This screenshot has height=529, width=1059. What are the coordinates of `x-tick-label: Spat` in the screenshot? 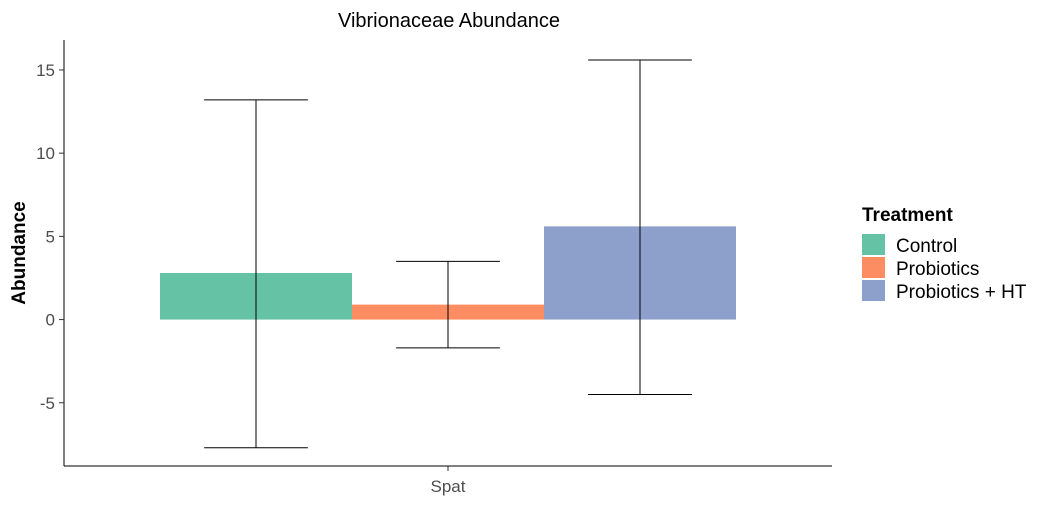 It's located at (448, 486).